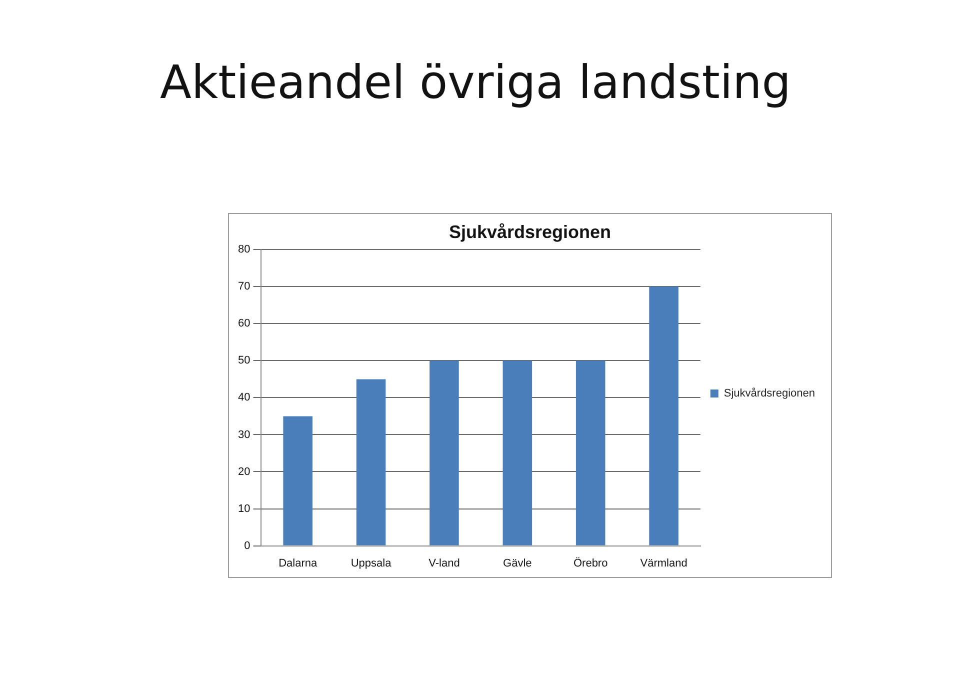 This screenshot has width=960, height=700. I want to click on chart-subtitle: Sjukvårdsregionen, so click(530, 232).